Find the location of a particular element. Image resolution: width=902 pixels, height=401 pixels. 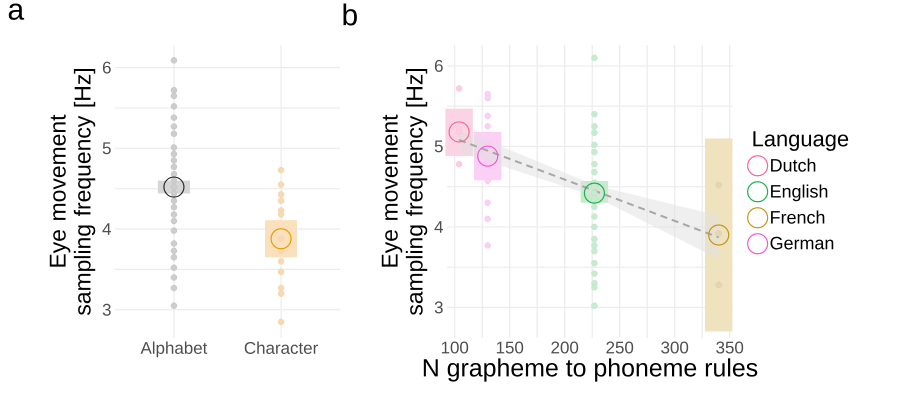

x-tick-label: 200 is located at coordinates (564, 348).